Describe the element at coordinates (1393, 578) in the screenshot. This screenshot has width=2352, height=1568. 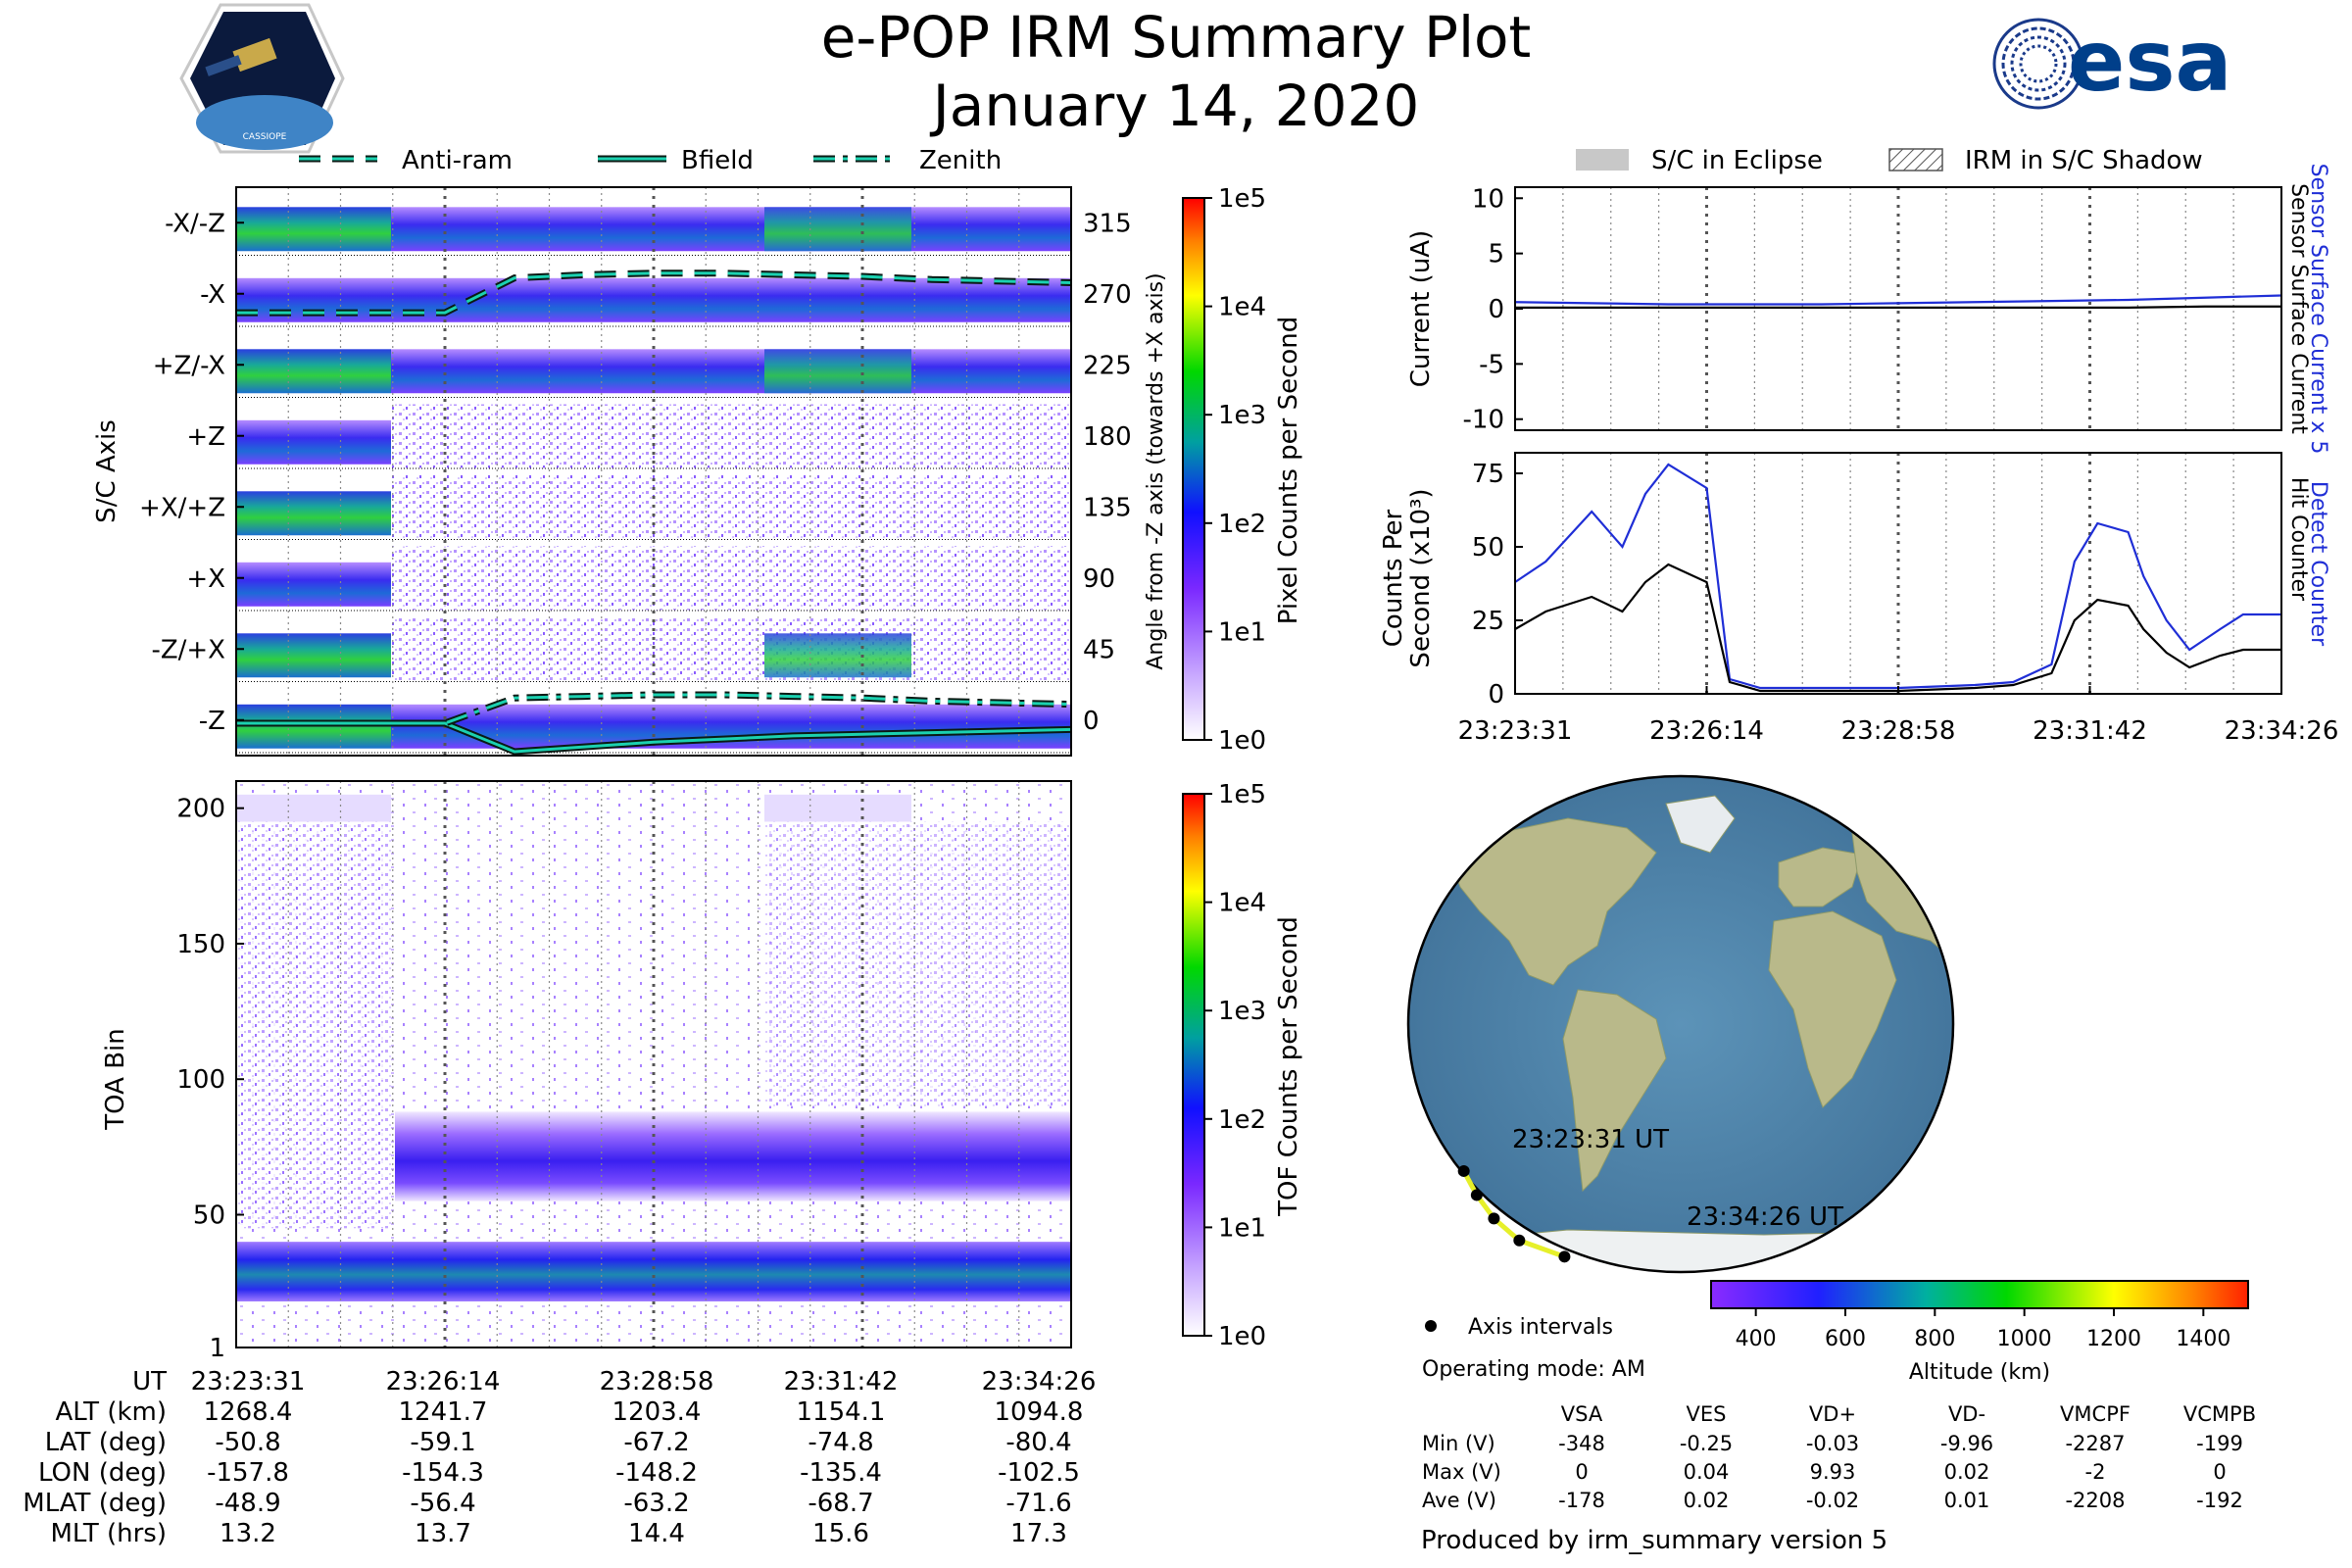
I see `counts-ylabel-line1: Counts Per` at that location.